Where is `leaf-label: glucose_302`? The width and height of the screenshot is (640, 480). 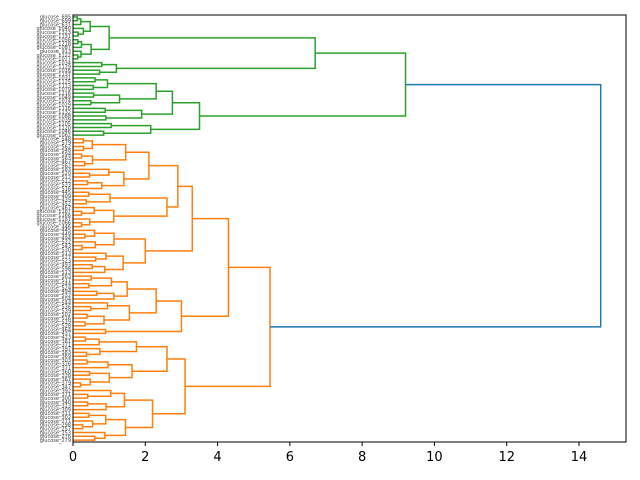
leaf-label: glucose_302 is located at coordinates (55, 418).